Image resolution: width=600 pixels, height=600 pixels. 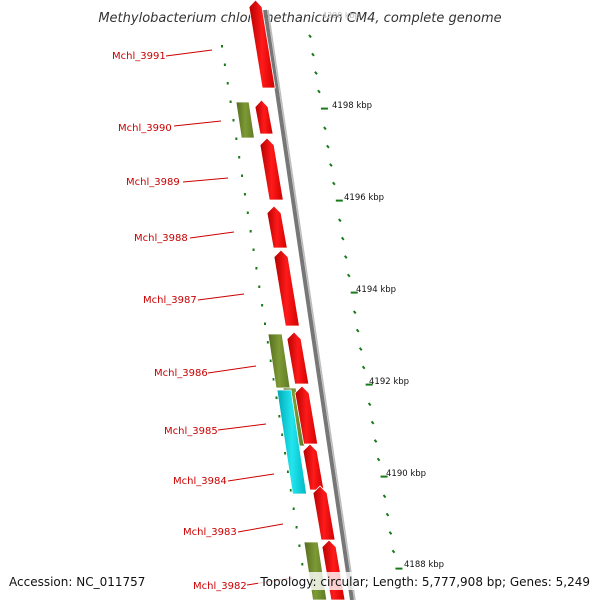 I want to click on ruler-label-4196: 4196 kbp, so click(x=364, y=198).